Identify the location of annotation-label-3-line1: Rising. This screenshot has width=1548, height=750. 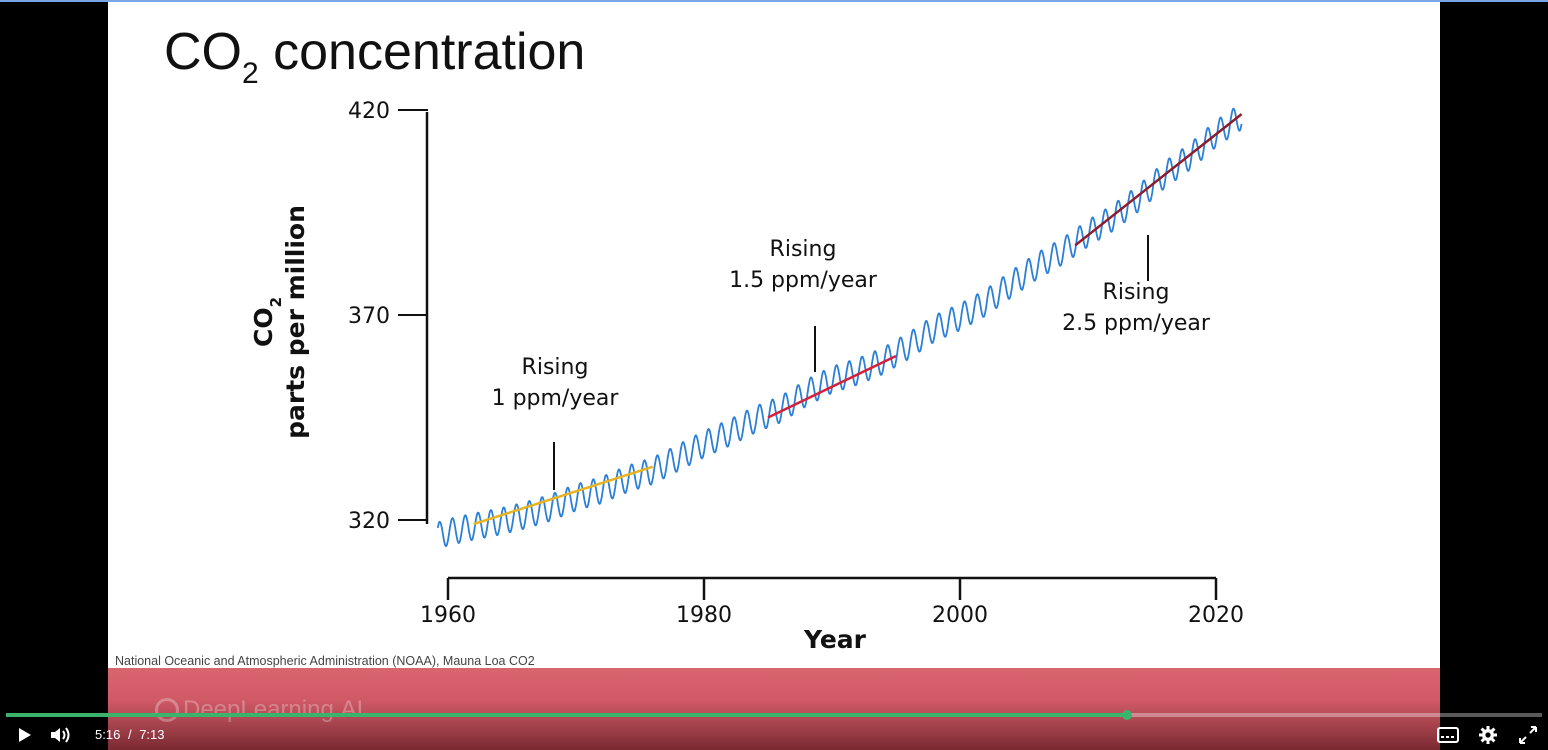
(1136, 292).